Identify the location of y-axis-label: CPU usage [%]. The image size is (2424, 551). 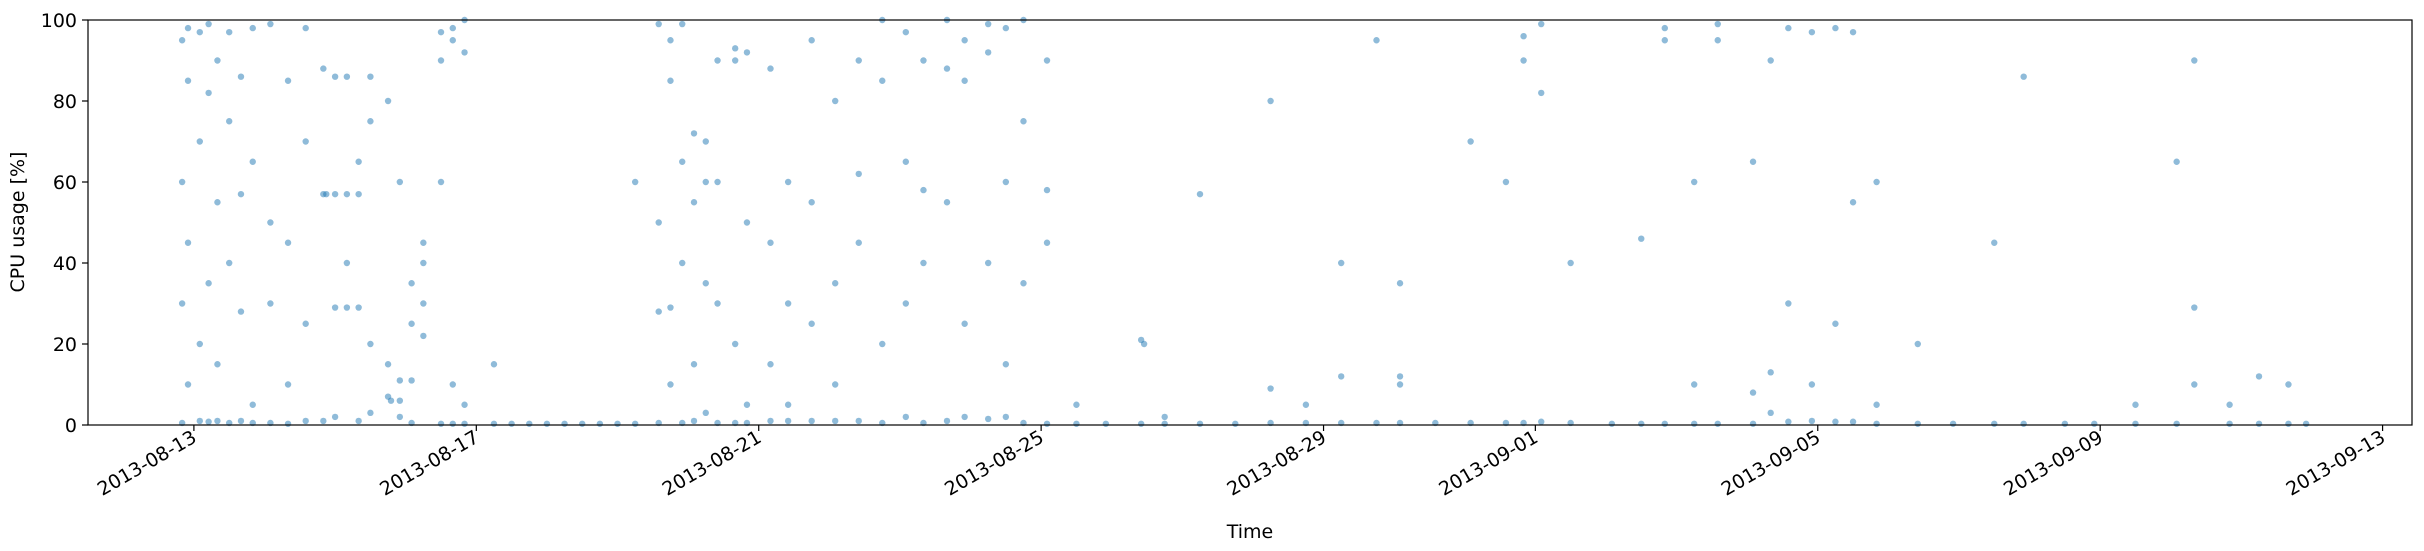
(18, 222).